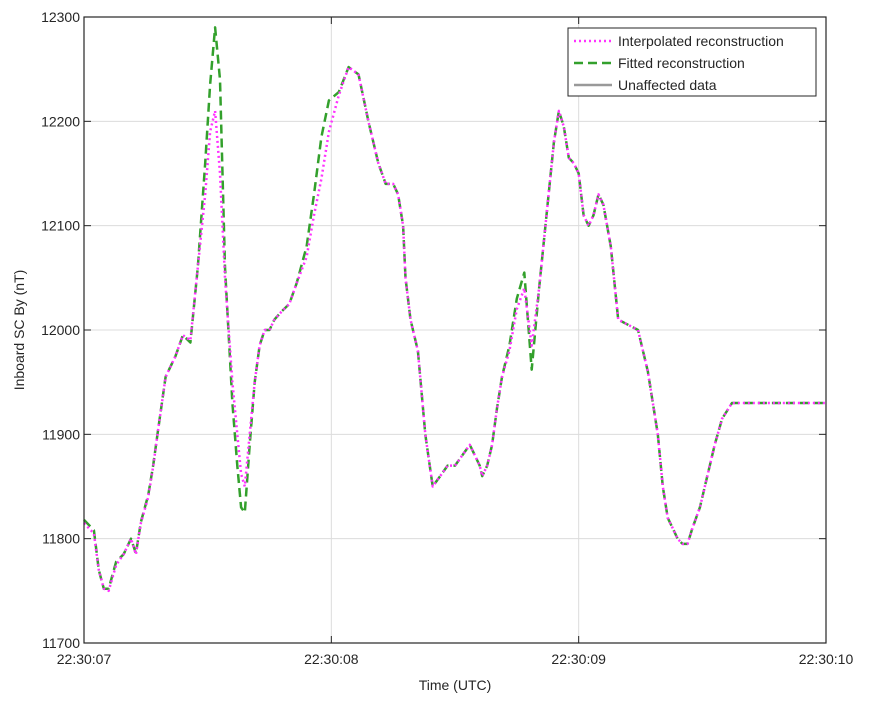 The height and width of the screenshot is (709, 870). Describe the element at coordinates (331, 659) in the screenshot. I see `x-tick-label: 22:30:08` at that location.